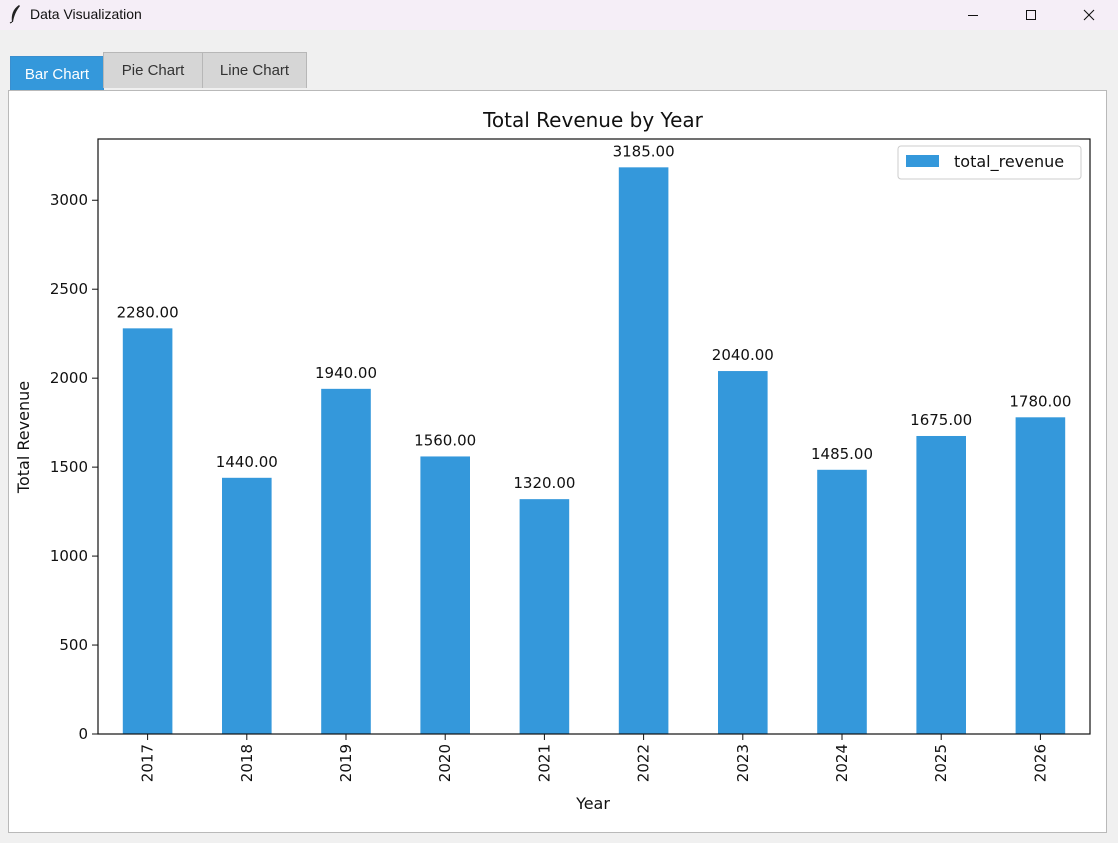 The width and height of the screenshot is (1118, 843). Describe the element at coordinates (644, 763) in the screenshot. I see `x-tick-label: 2022` at that location.